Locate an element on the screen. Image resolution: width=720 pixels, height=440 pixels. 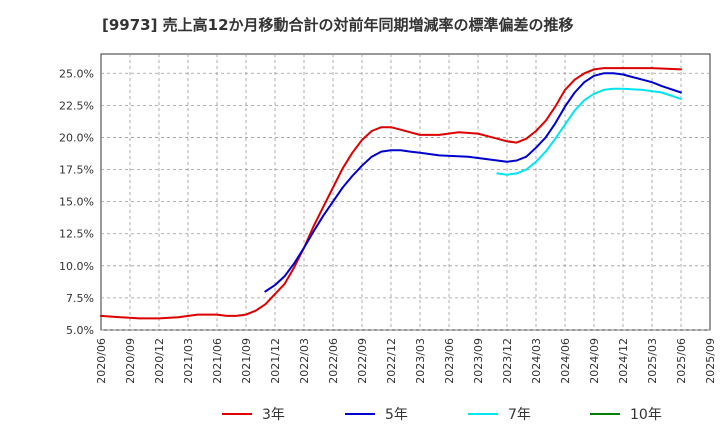
y-tick-label: 22.5% is located at coordinates (76, 105).